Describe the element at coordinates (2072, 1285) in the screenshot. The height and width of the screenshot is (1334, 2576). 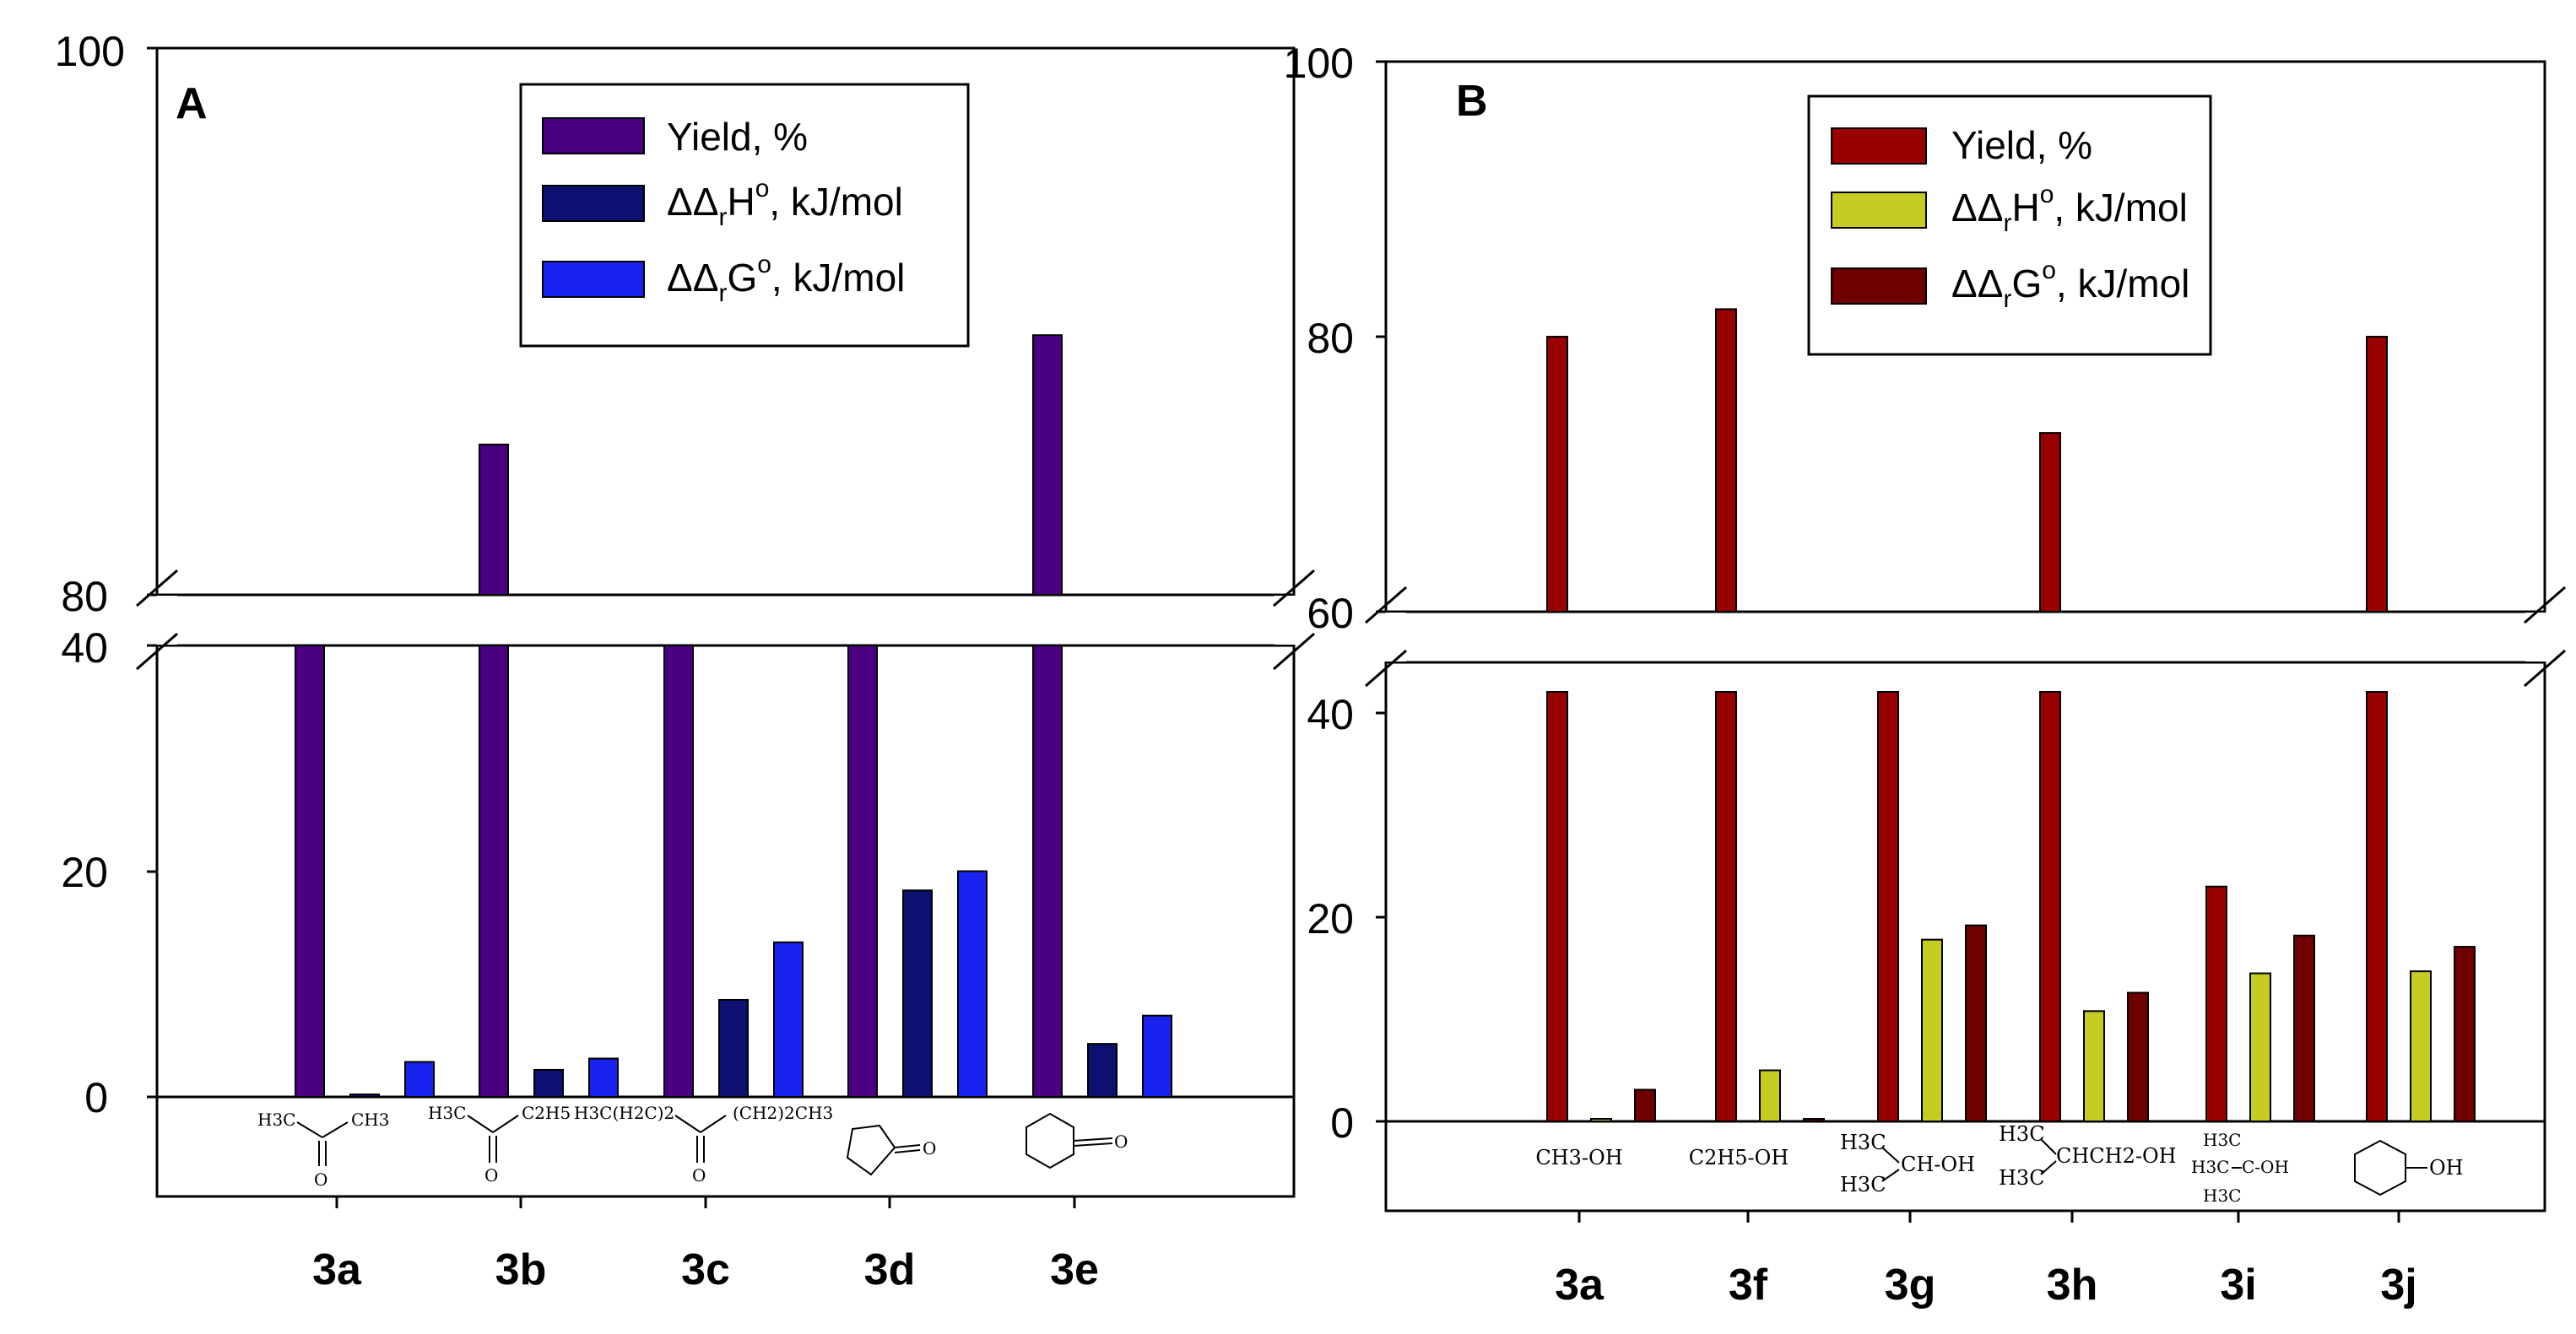
I see `category-label: 3h` at that location.